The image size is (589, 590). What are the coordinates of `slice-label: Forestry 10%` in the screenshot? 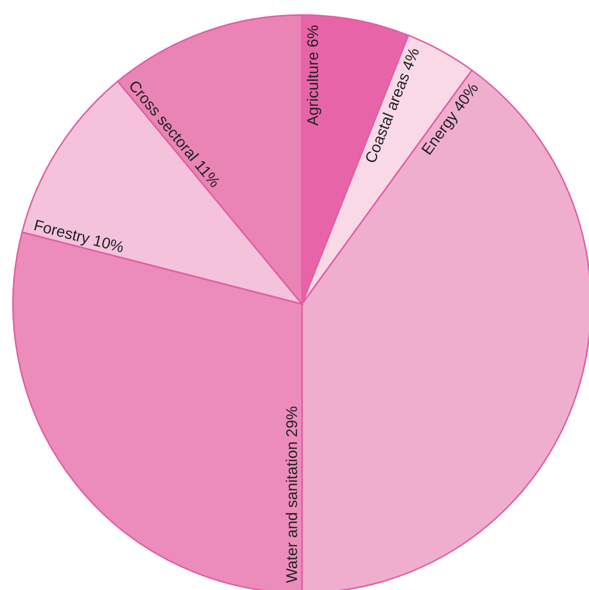 It's located at (79, 237).